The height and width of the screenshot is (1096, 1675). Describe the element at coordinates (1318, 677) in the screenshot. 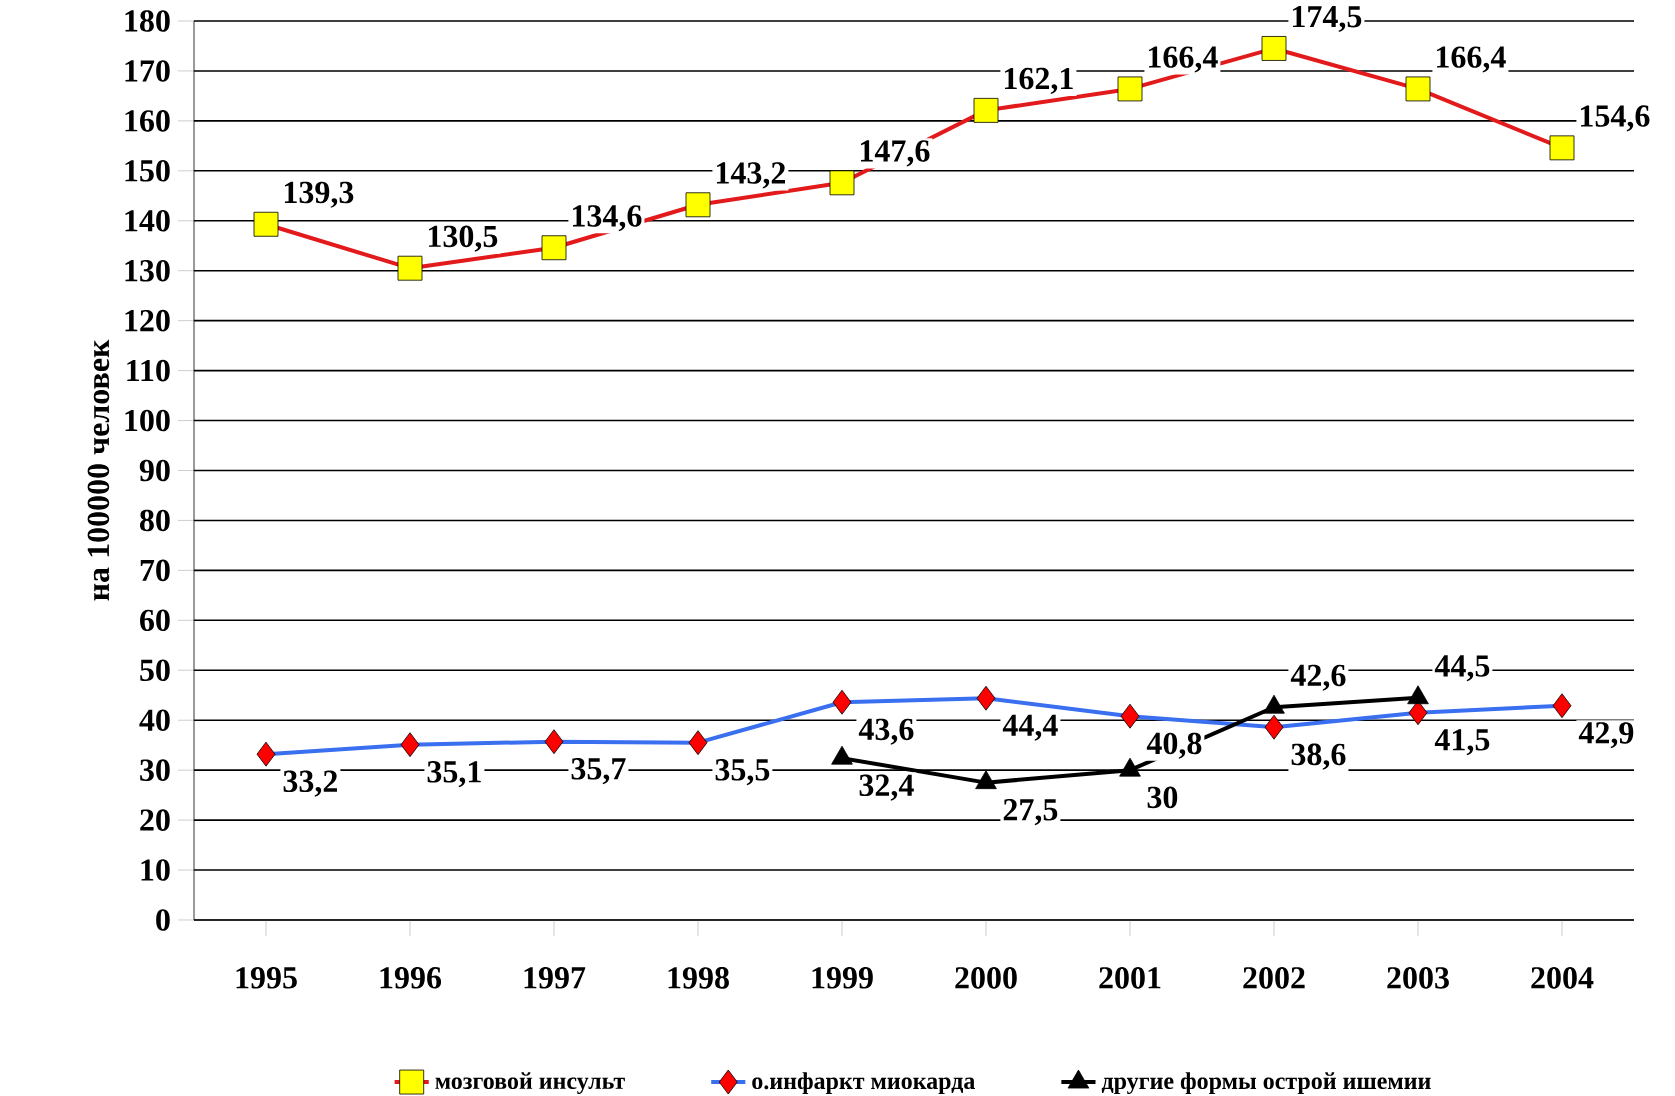

I see `data-label: 42,6` at that location.